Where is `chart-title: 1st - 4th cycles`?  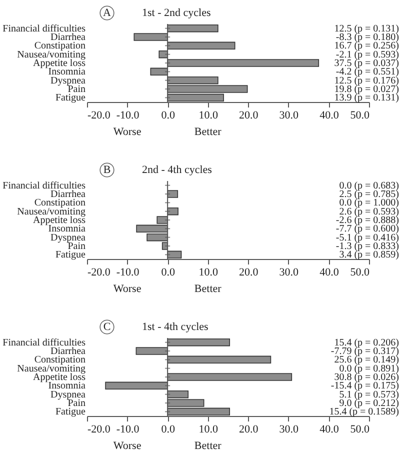
chart-title: 1st - 4th cycles is located at coordinates (175, 327).